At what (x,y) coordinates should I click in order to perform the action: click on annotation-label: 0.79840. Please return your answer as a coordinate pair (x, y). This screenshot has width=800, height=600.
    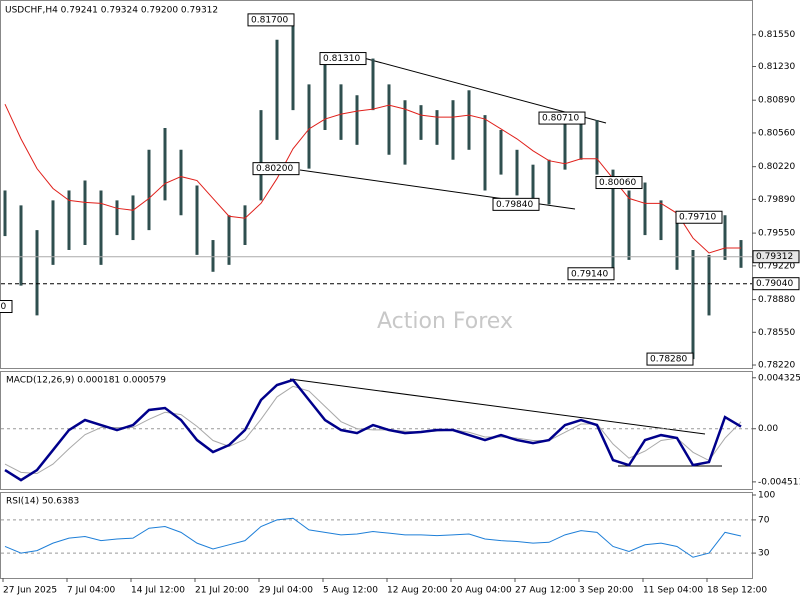
    Looking at the image, I should click on (514, 205).